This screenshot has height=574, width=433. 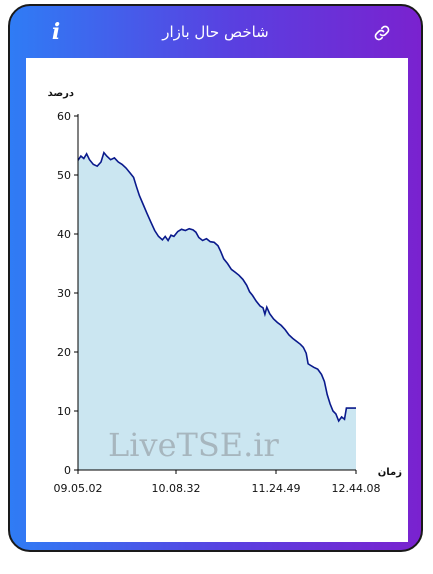 I want to click on info-icon: i, so click(x=56, y=32).